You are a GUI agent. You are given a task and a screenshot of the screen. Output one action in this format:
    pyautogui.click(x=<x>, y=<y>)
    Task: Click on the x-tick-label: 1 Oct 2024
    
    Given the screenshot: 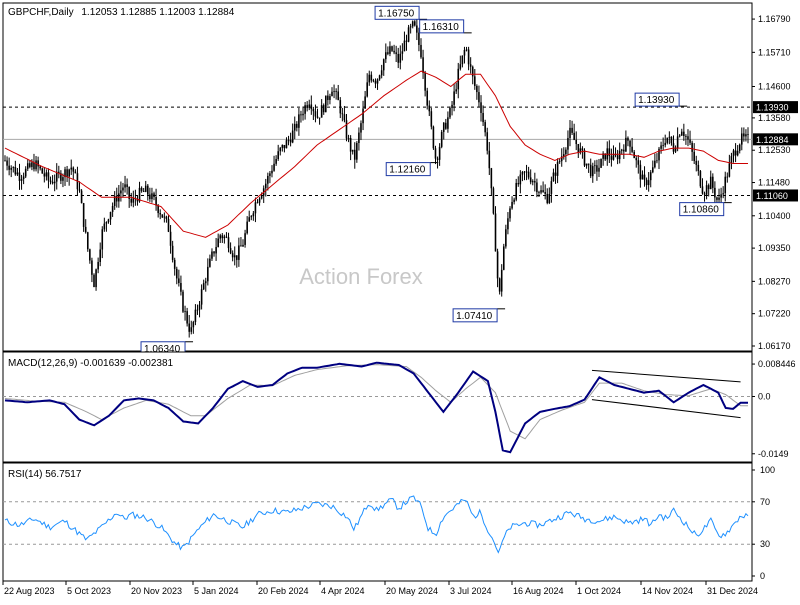 What is the action you would take?
    pyautogui.click(x=599, y=591)
    